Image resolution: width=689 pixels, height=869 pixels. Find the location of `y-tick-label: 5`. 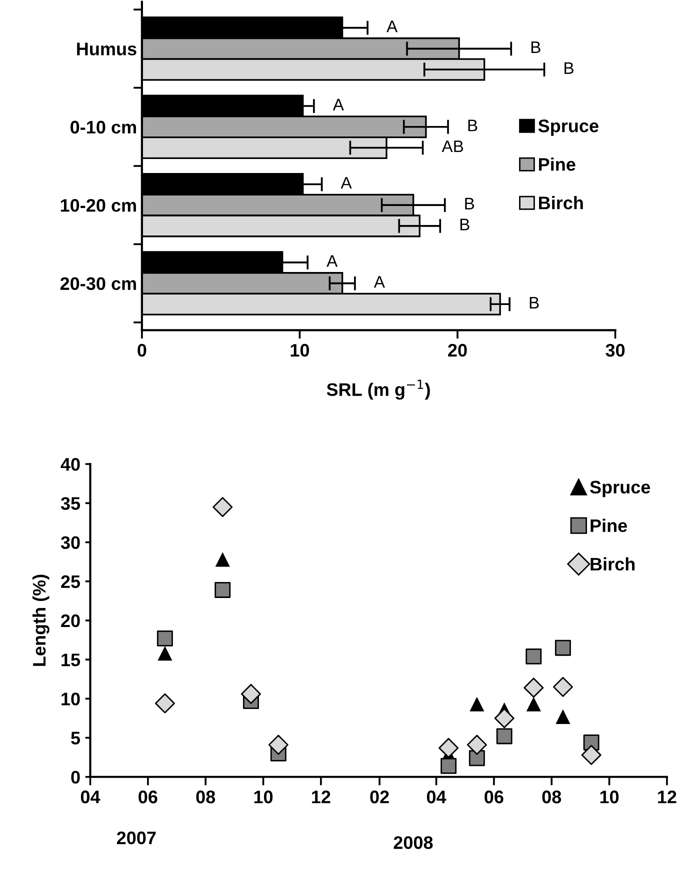

y-tick-label: 5 is located at coordinates (75, 738).